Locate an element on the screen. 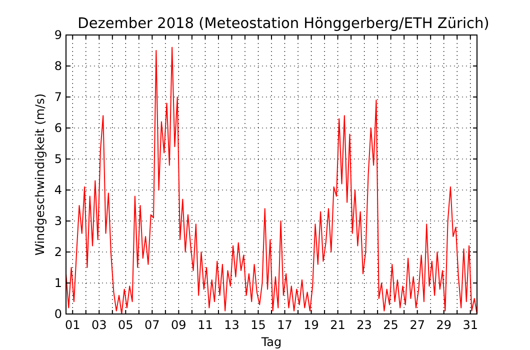 Image resolution: width=530 pixels, height=350 pixels. y-tick-label: 1 is located at coordinates (58, 283).